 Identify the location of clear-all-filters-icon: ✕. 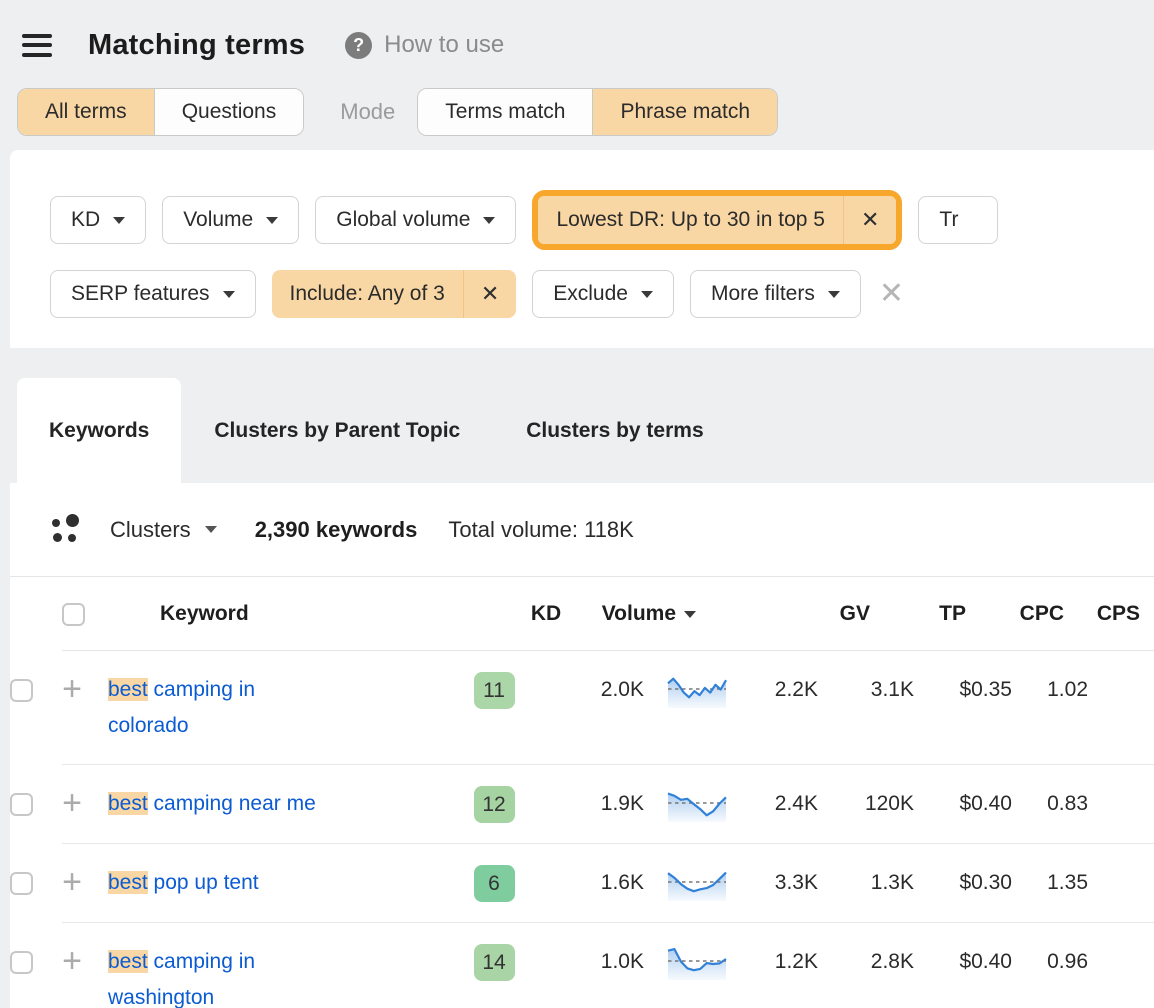
(891, 293).